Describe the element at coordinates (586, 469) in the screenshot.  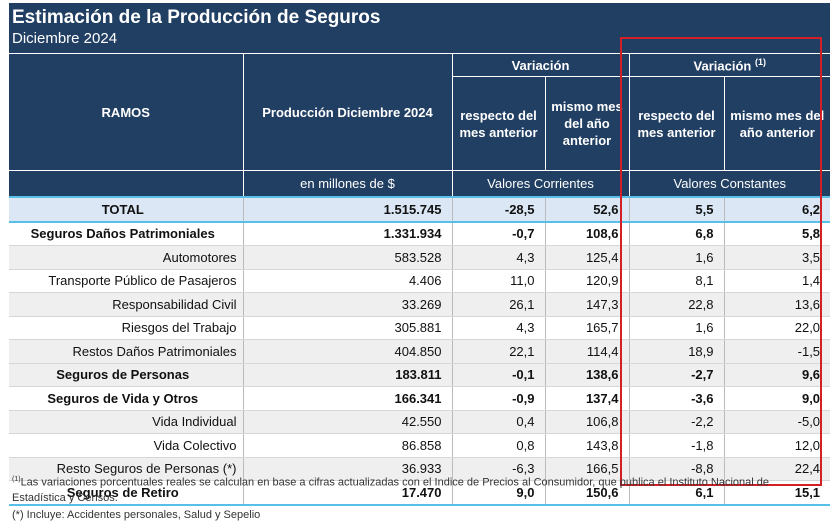
I see `row-var-year: 166,5` at that location.